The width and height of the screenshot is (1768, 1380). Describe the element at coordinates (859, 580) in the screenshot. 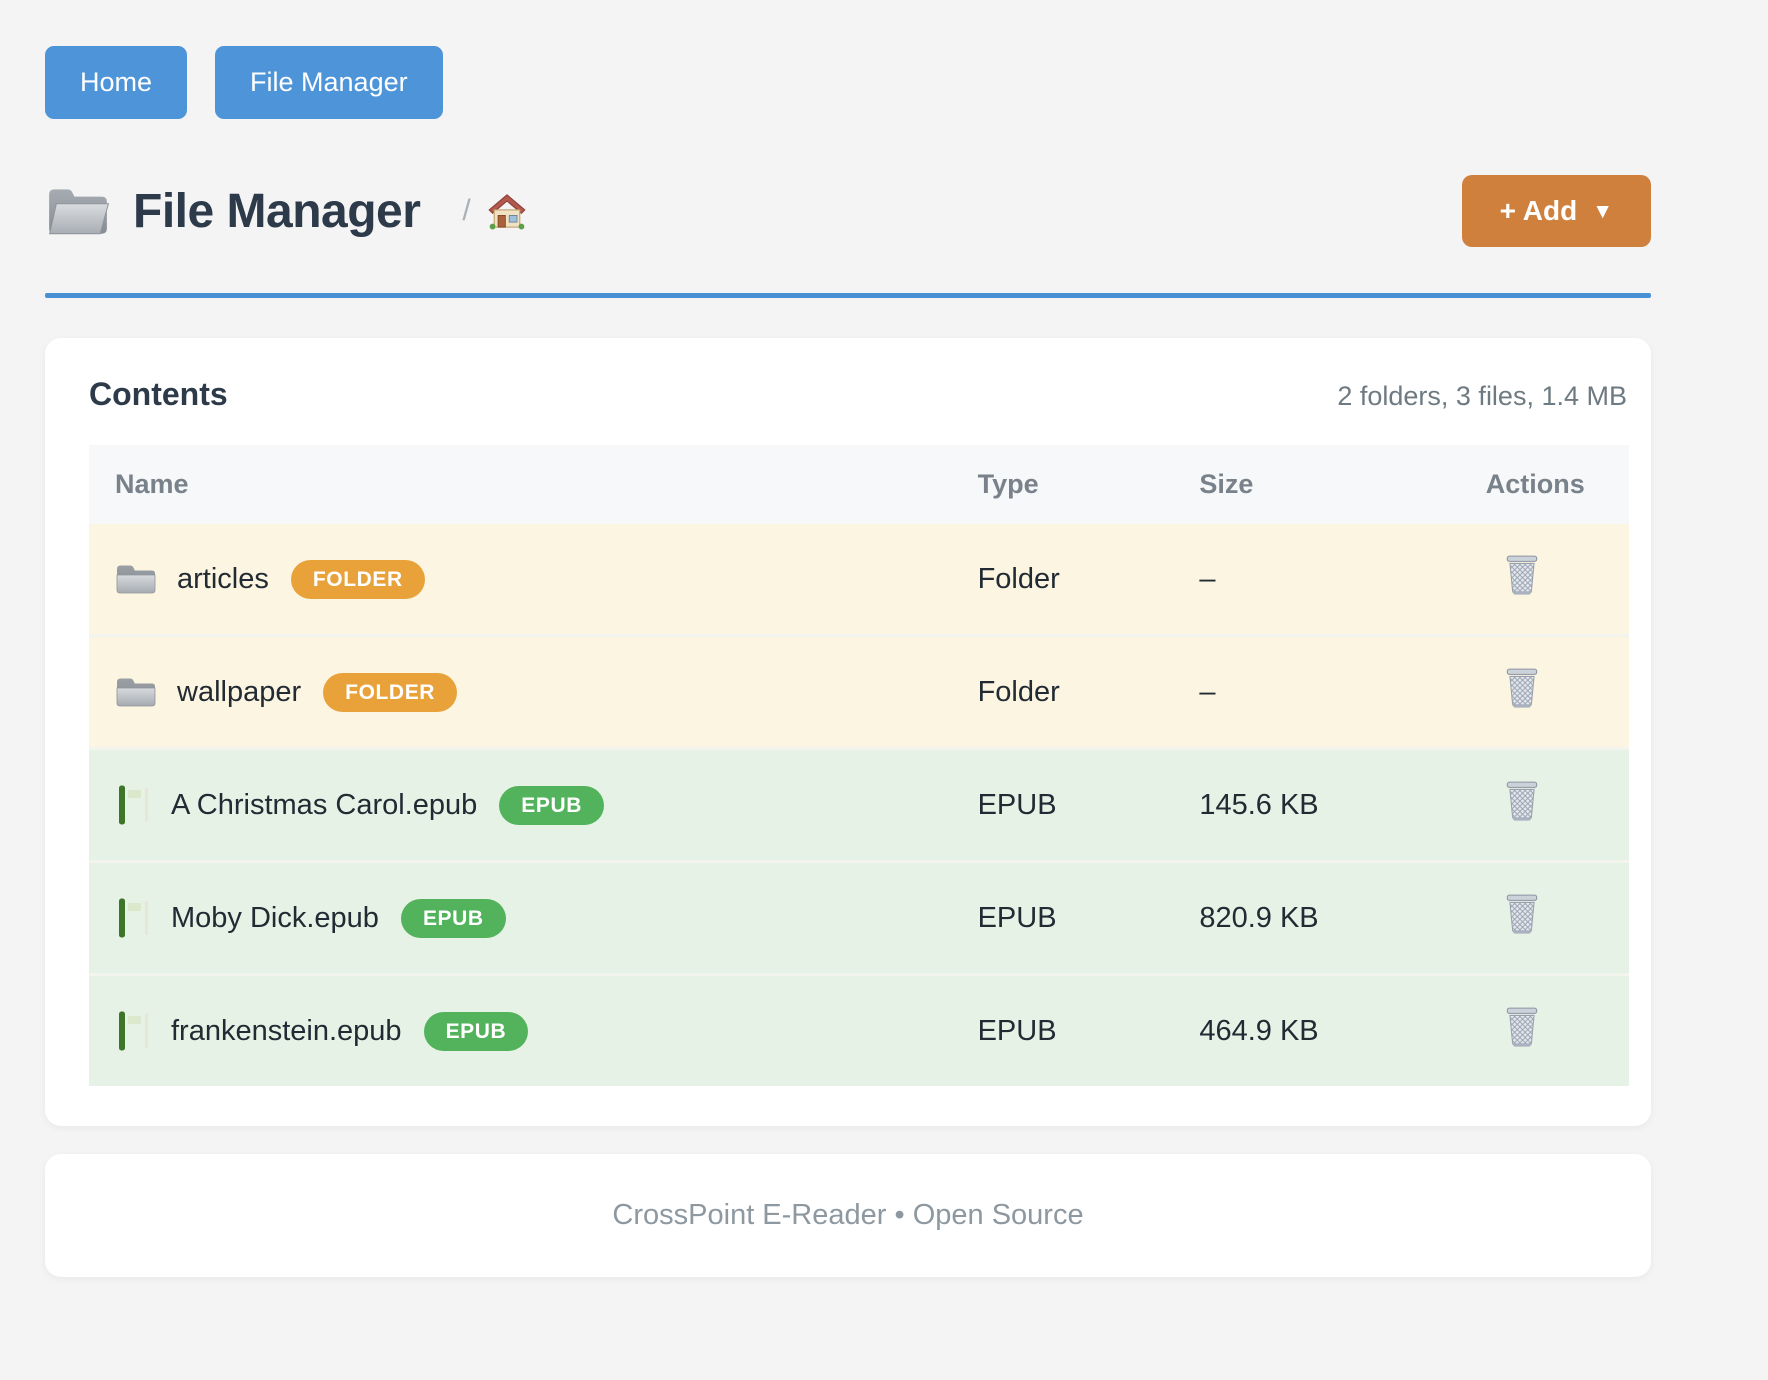

I see `table-row: articles FOLDER Folder –` at that location.